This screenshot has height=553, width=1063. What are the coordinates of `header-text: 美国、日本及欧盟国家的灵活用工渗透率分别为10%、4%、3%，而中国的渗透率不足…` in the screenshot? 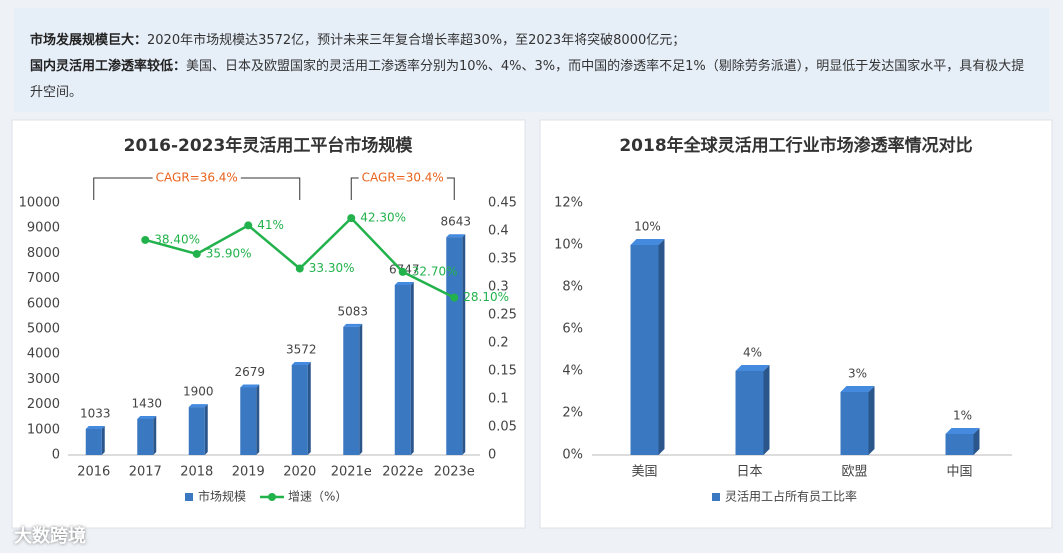 It's located at (527, 79).